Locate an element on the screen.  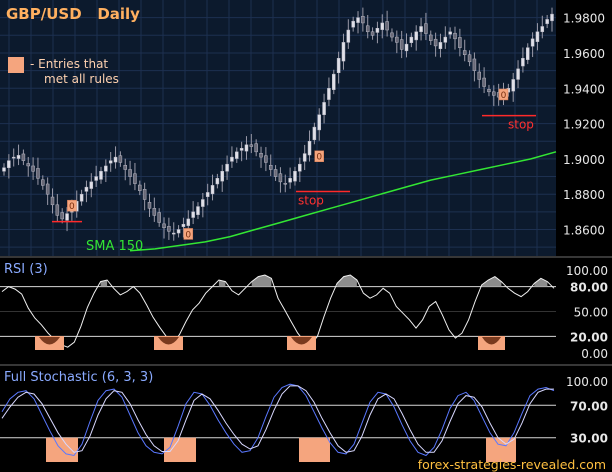
rsi-grid is located at coordinates (278, 311).